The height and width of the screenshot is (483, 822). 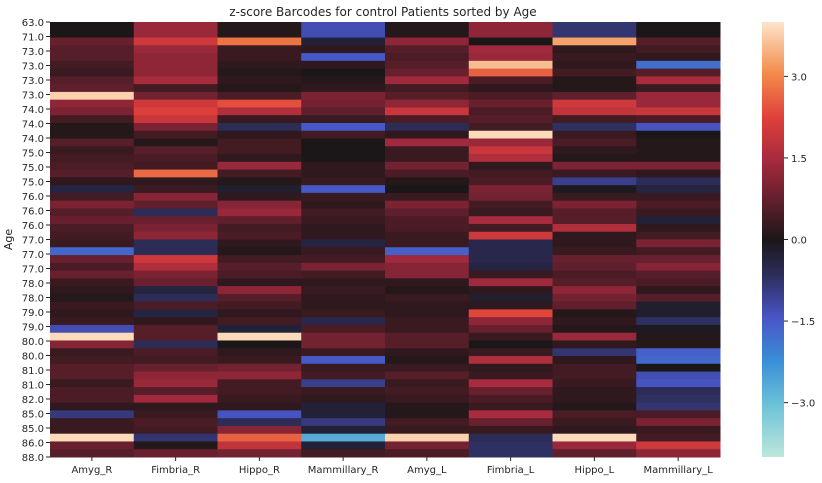 What do you see at coordinates (799, 77) in the screenshot?
I see `colorbar-tick-label: 3.0` at bounding box center [799, 77].